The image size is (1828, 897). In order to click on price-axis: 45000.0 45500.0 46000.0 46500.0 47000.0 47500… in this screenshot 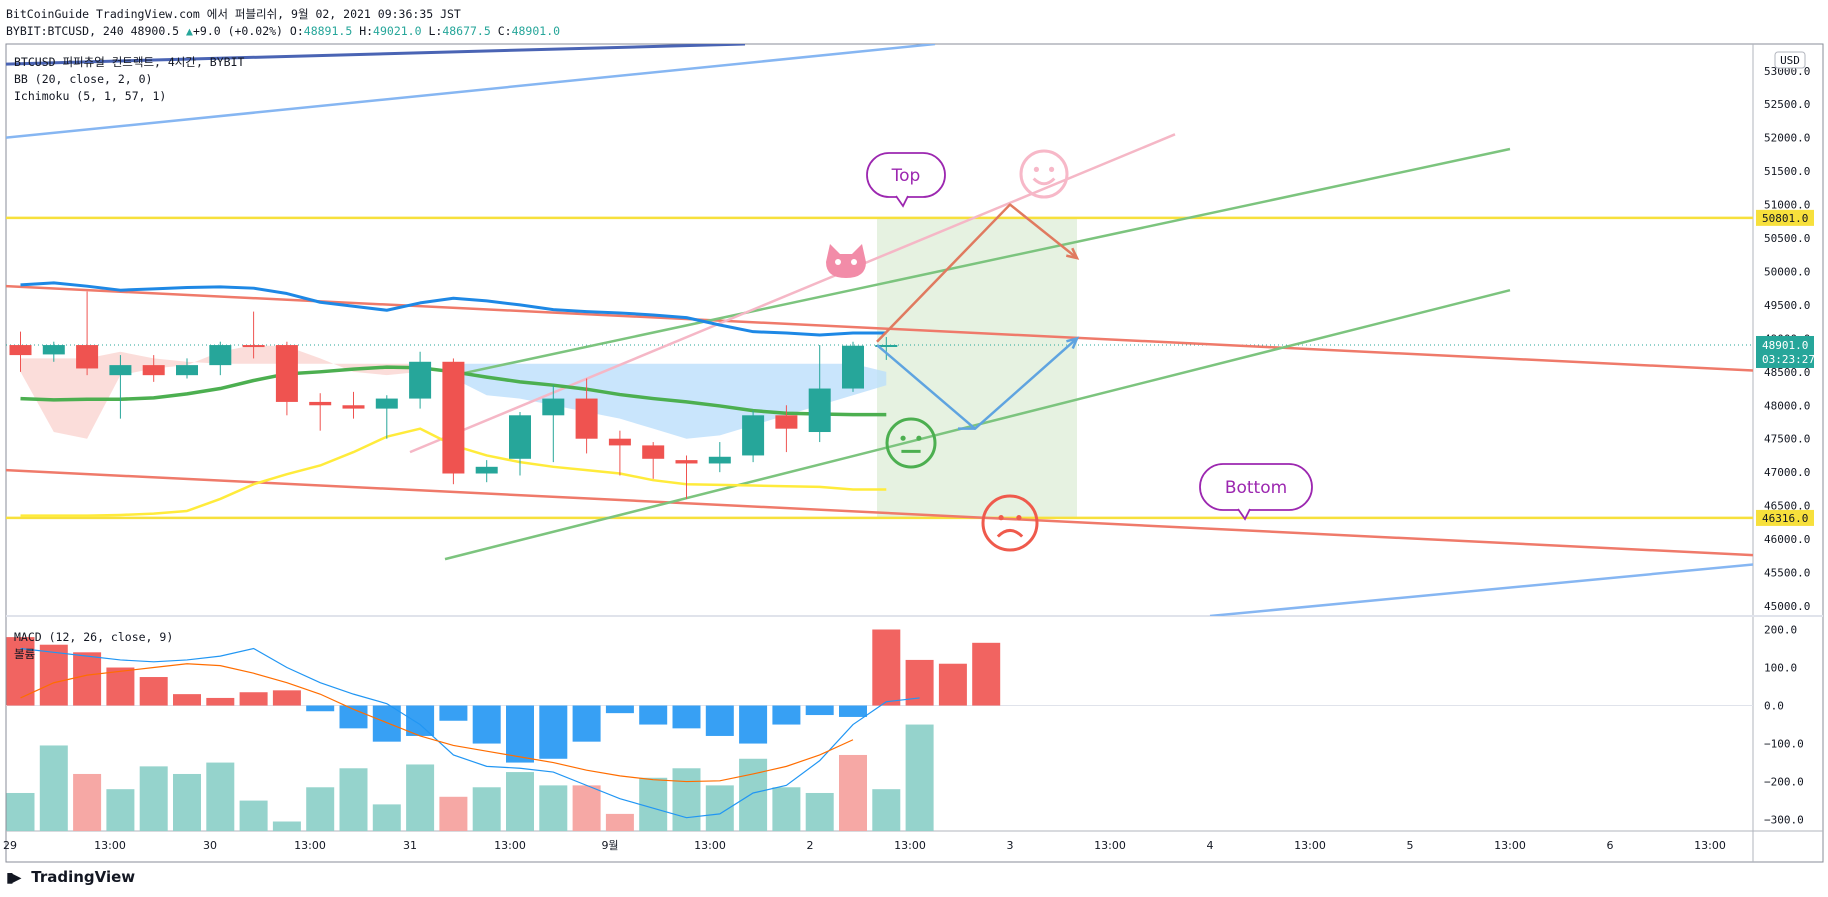, I will do `click(1785, 332)`.